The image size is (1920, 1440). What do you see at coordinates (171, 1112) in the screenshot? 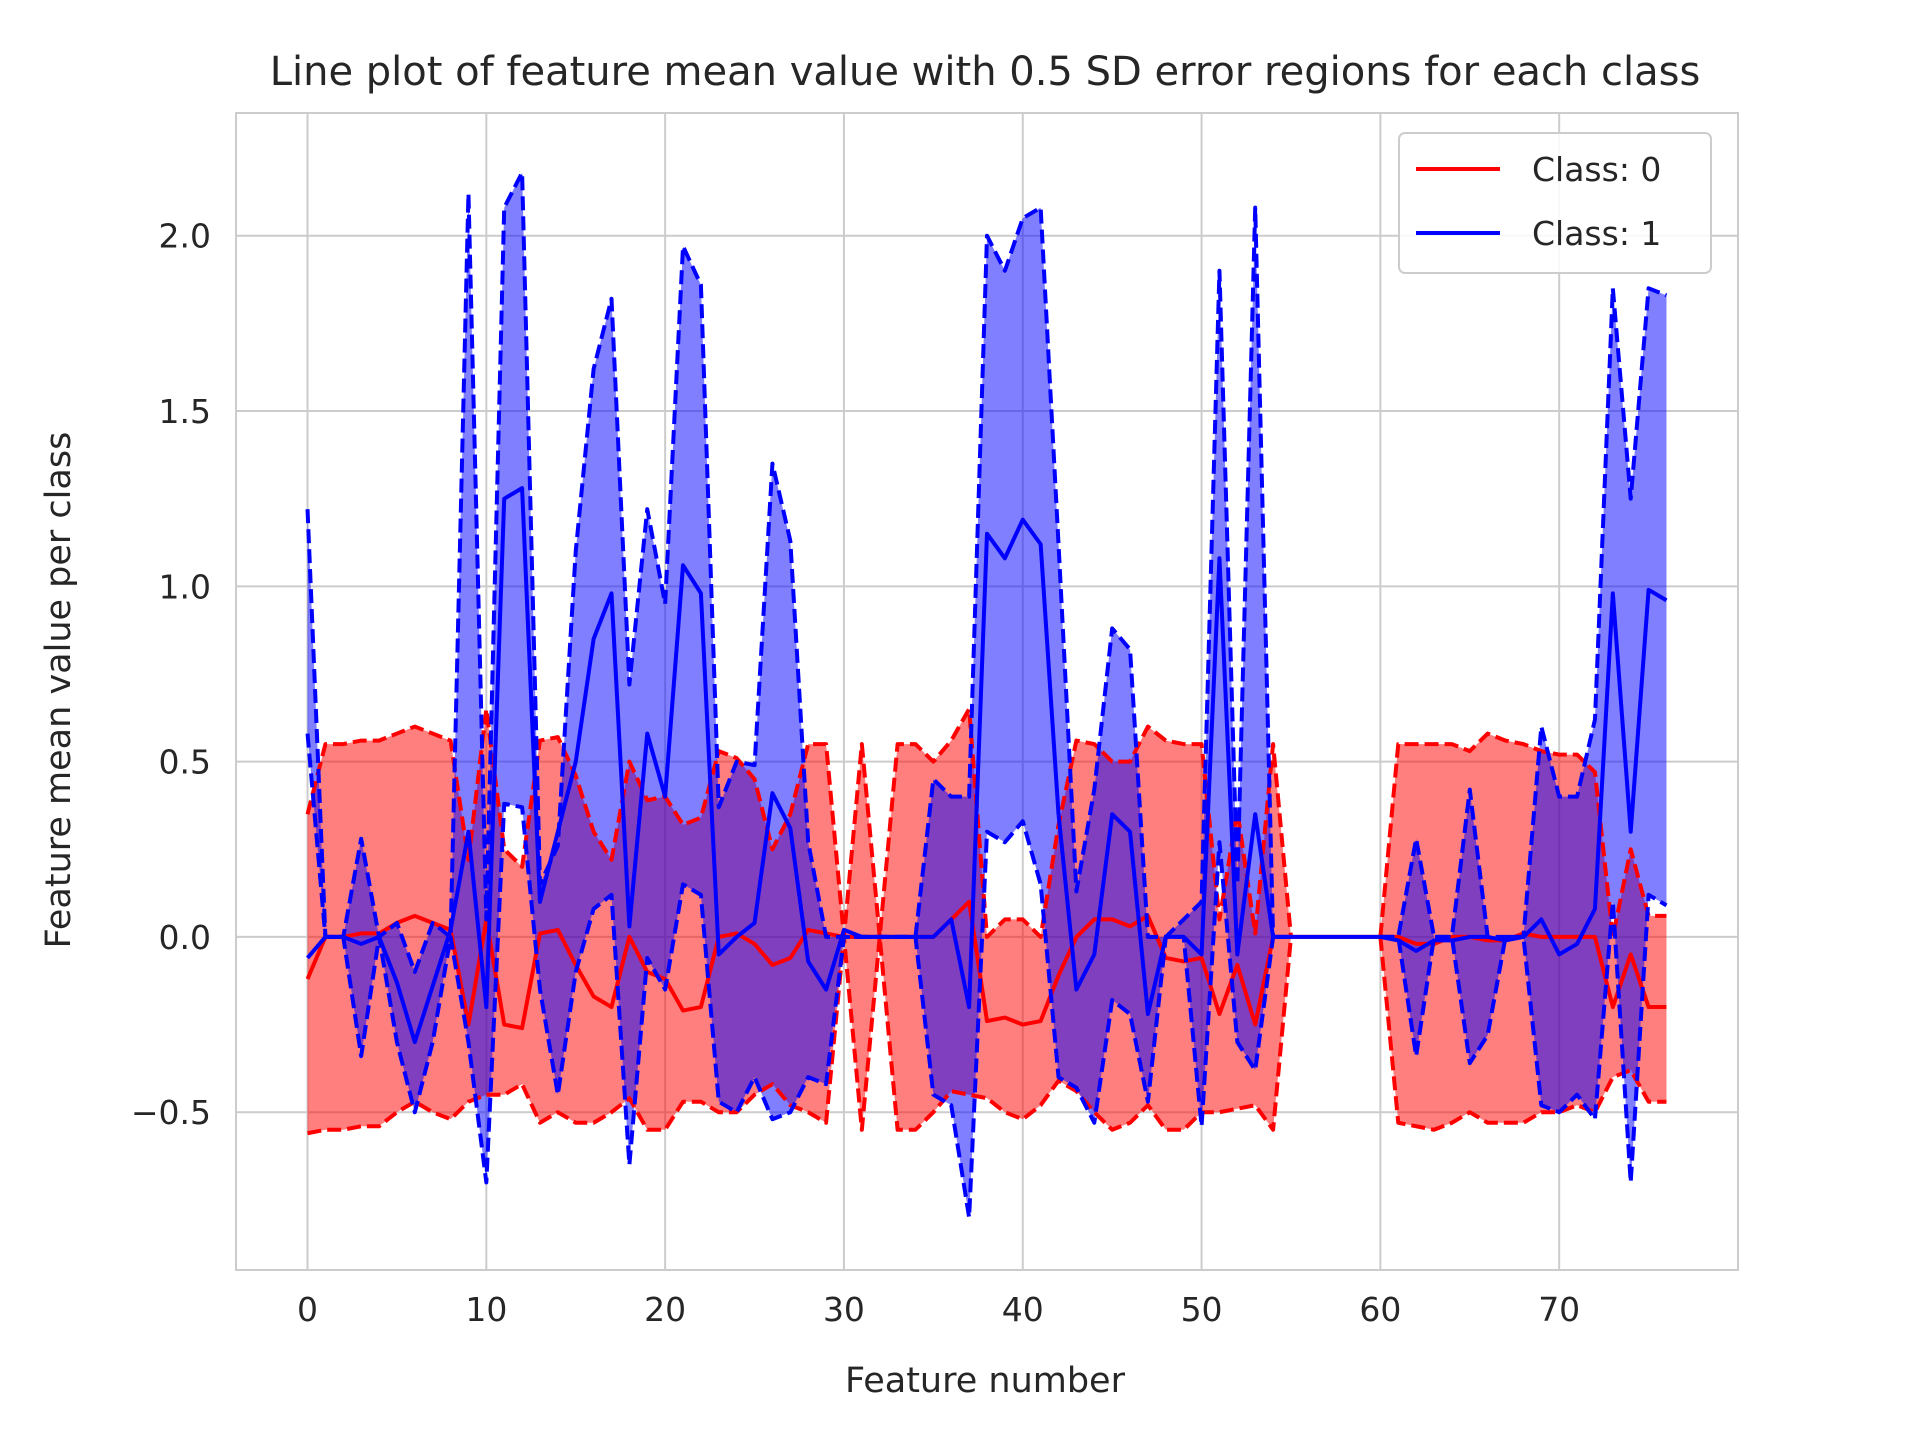
I see `y-tick-label-0: −0.5` at bounding box center [171, 1112].